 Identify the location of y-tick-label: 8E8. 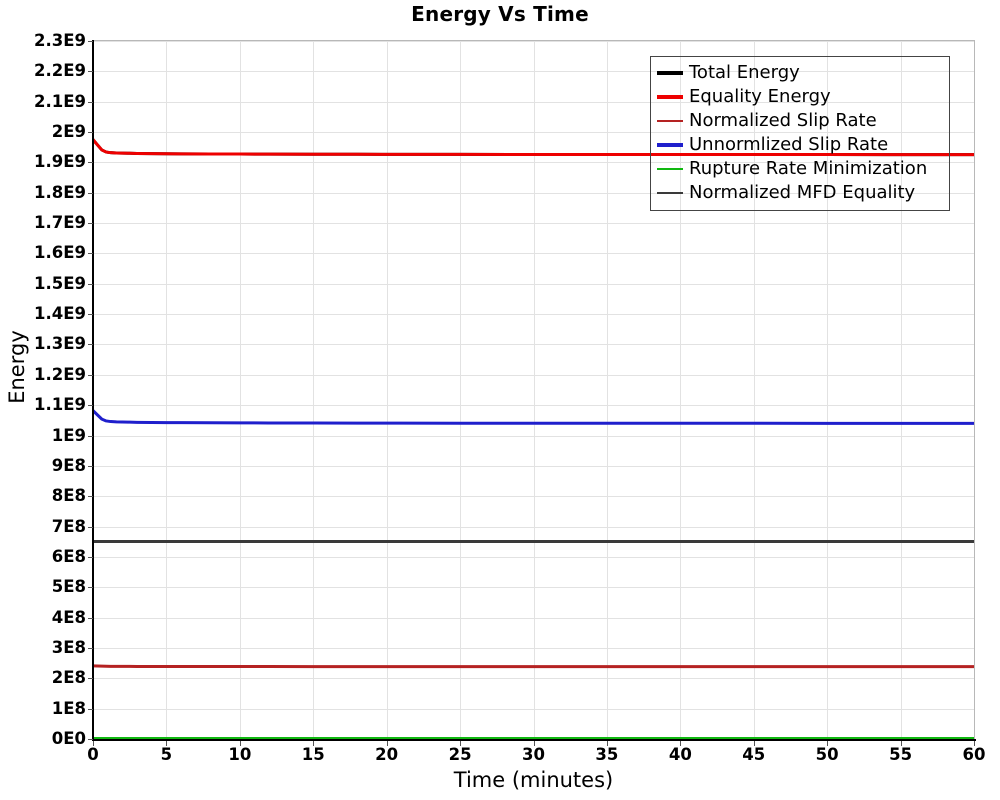
(68, 496).